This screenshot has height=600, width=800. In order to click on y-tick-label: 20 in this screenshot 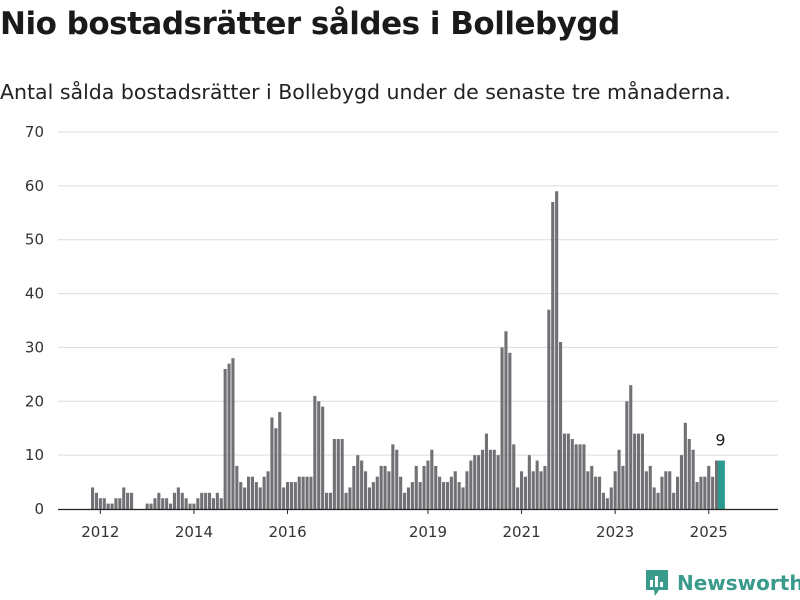, I will do `click(34, 401)`.